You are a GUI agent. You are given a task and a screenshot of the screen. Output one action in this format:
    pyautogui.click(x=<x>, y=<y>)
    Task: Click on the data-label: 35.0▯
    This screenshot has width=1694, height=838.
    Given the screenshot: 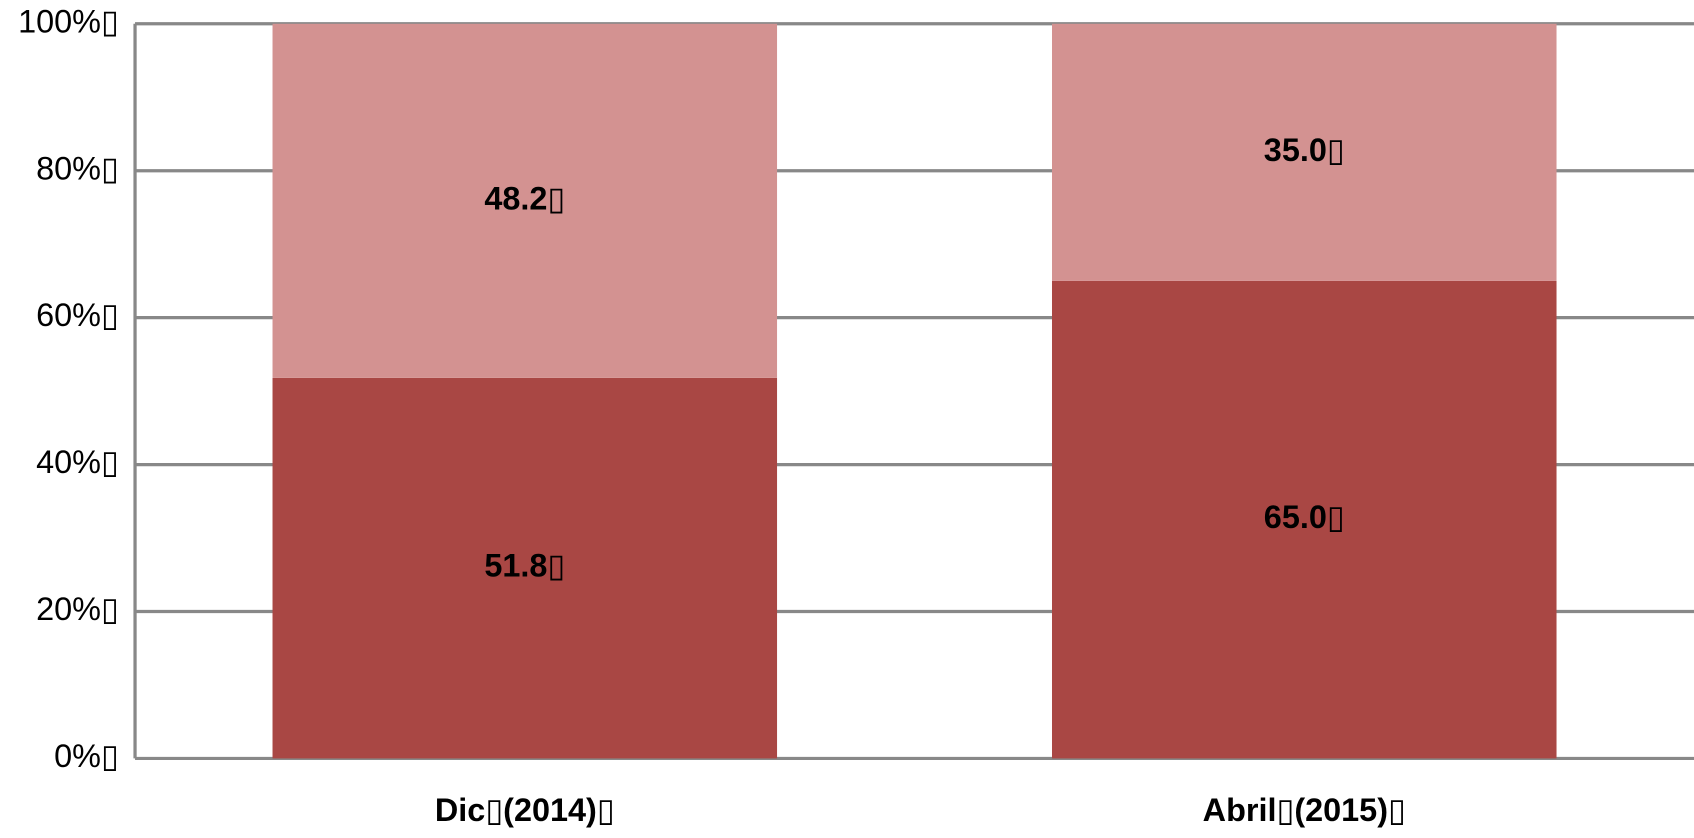 What is the action you would take?
    pyautogui.click(x=1304, y=150)
    